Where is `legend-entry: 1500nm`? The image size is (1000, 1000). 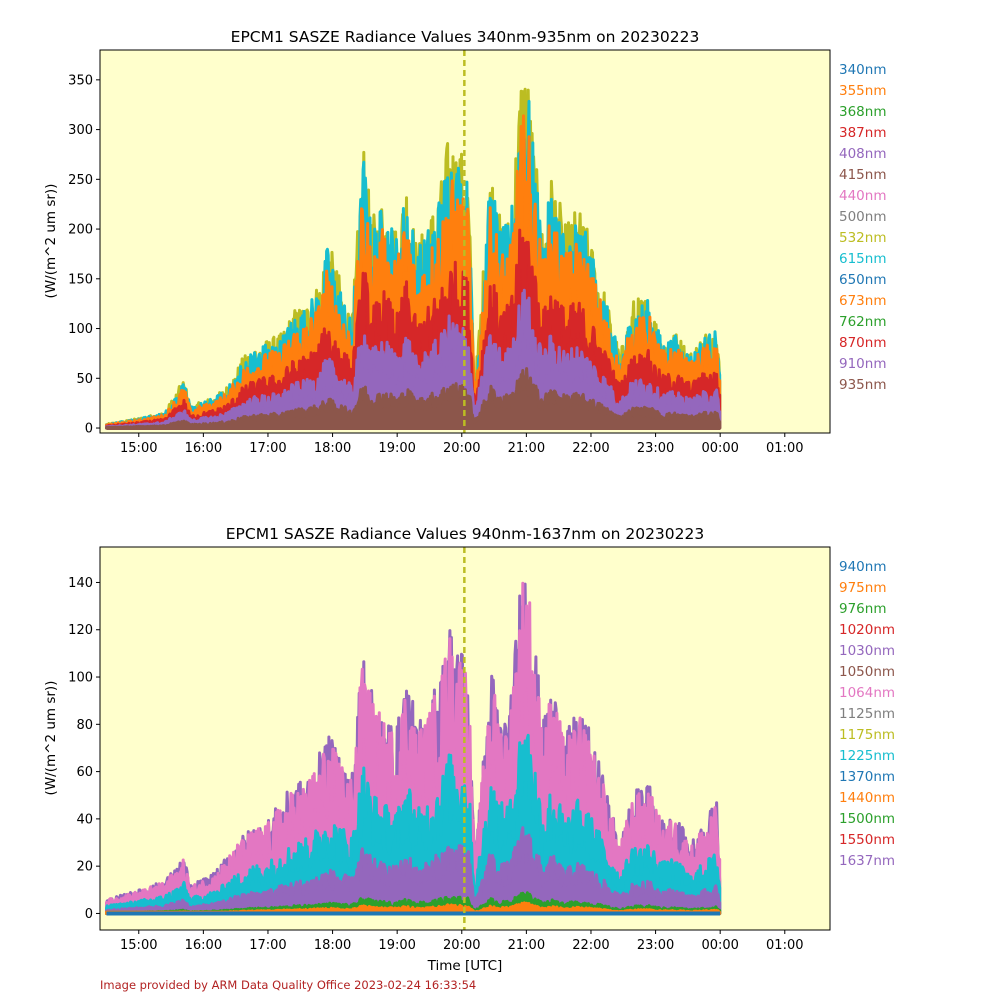 legend-entry: 1500nm is located at coordinates (867, 819).